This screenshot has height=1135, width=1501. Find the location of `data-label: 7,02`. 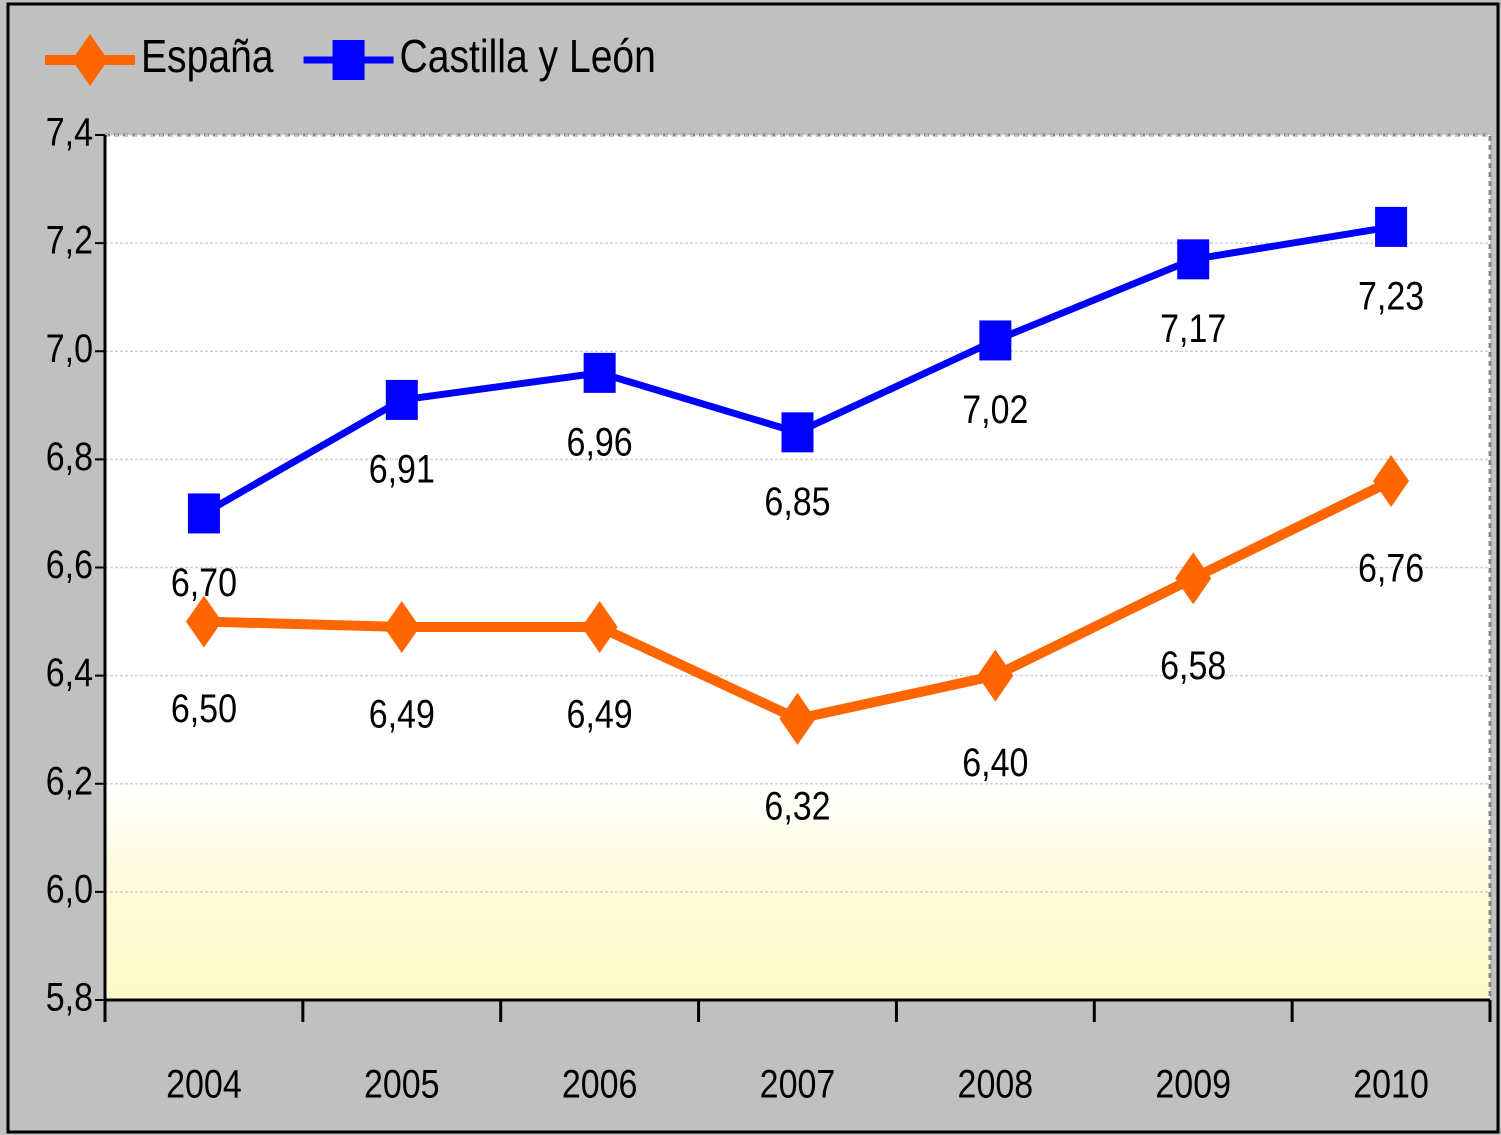

data-label: 7,02 is located at coordinates (995, 408).